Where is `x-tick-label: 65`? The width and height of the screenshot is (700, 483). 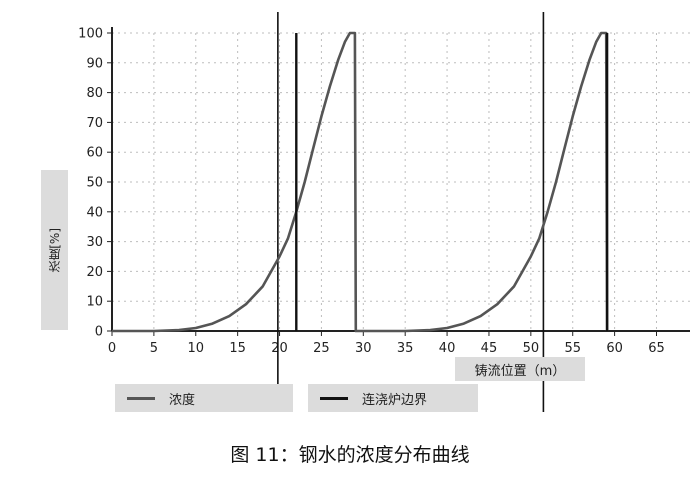 x-tick-label: 65 is located at coordinates (656, 348).